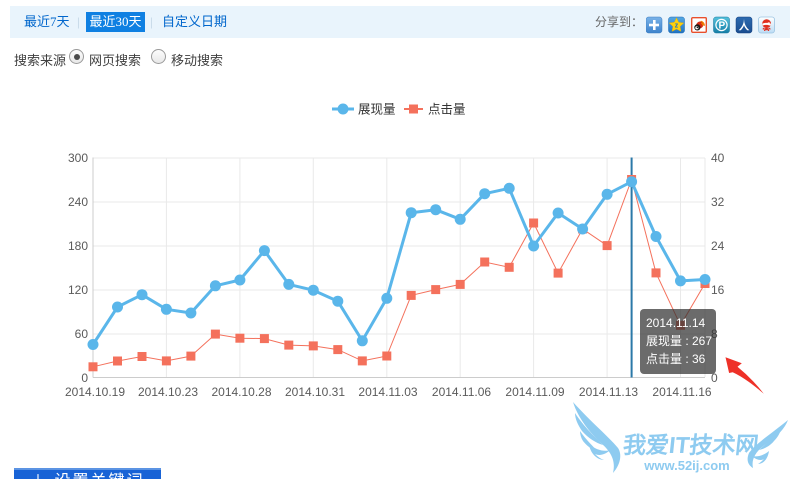 This screenshot has height=479, width=790. Describe the element at coordinates (82, 334) in the screenshot. I see `svg-text: 60` at that location.